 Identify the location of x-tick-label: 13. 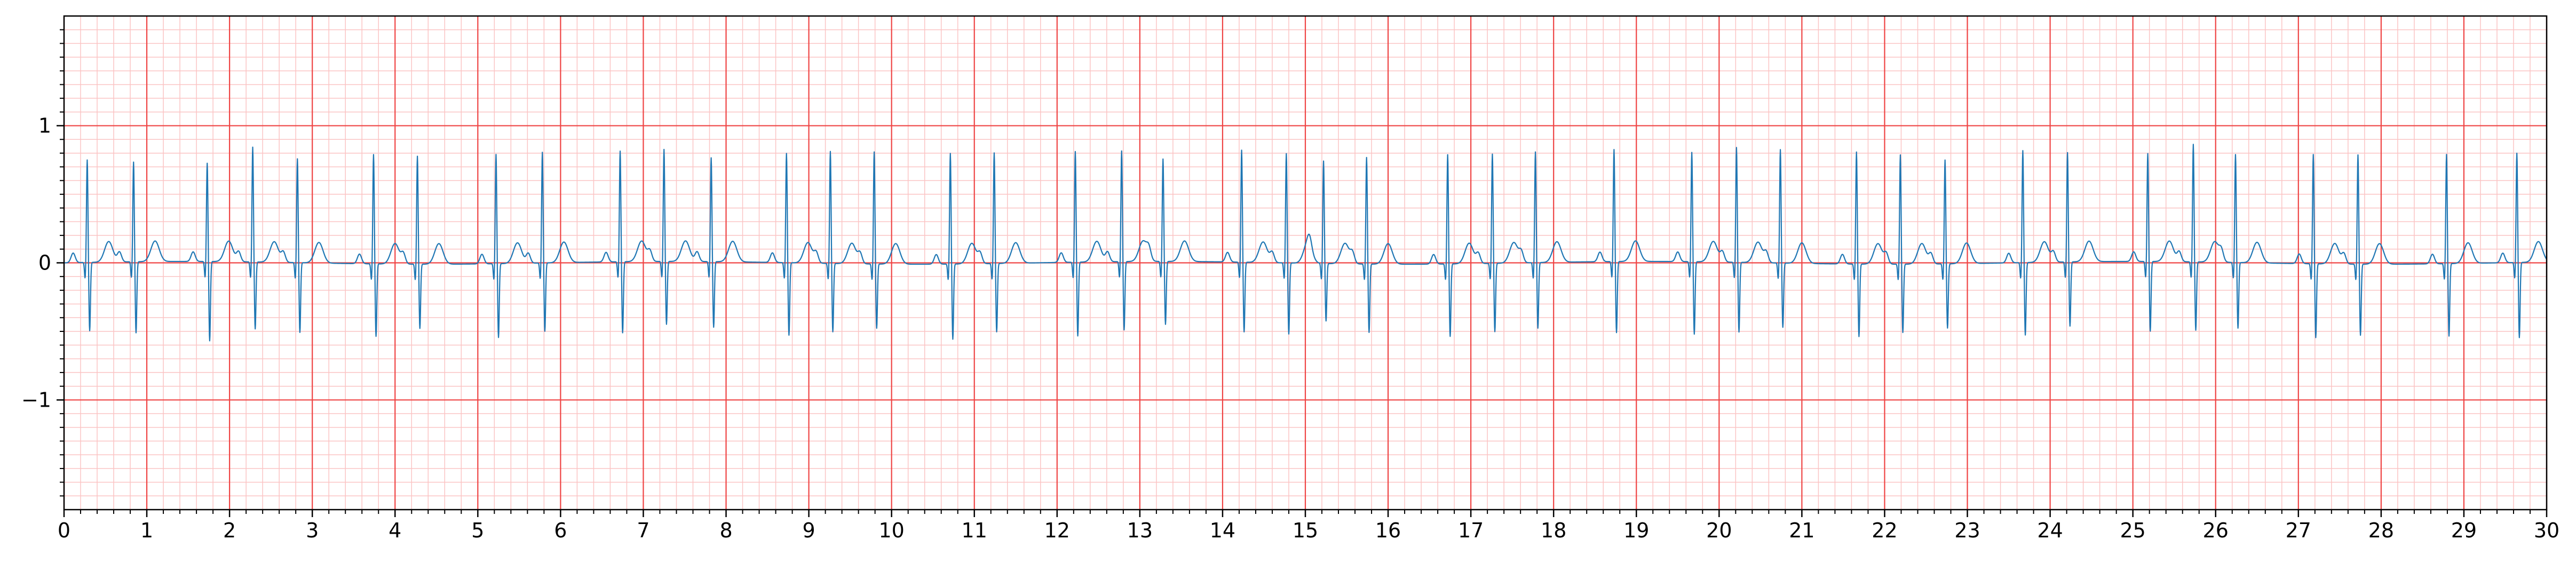
(1140, 530).